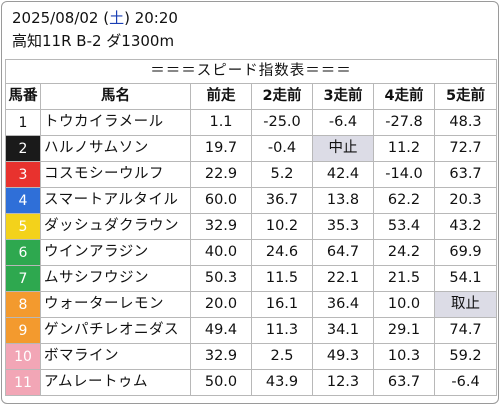 Image resolution: width=502 pixels, height=407 pixels. Describe the element at coordinates (115, 304) in the screenshot. I see `horse-name: ウォーターレモン` at that location.